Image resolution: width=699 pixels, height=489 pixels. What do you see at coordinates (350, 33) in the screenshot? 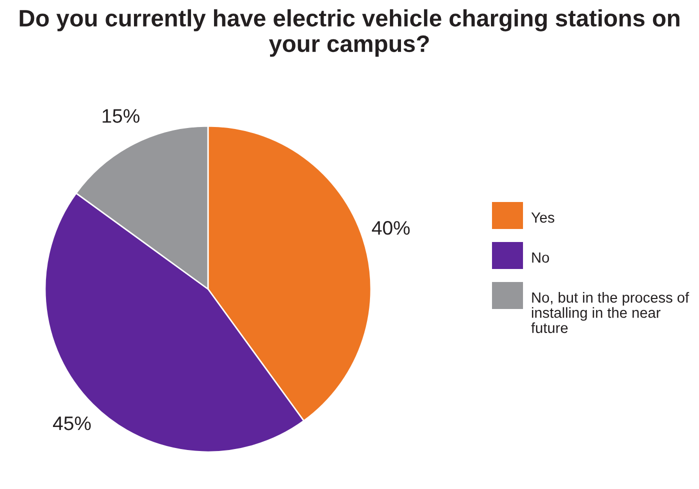
I see `chart-title: Do you currently have electric vehicle charging stations on your campus?` at bounding box center [350, 33].